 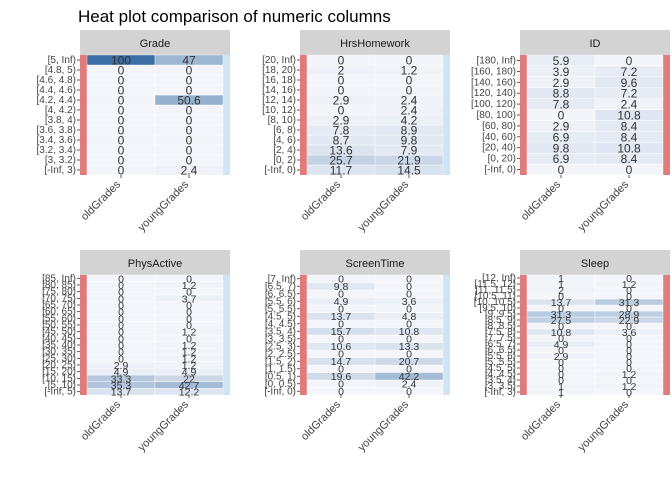 I want to click on y-tick-label: [8.5, 9), so click(x=500, y=320).